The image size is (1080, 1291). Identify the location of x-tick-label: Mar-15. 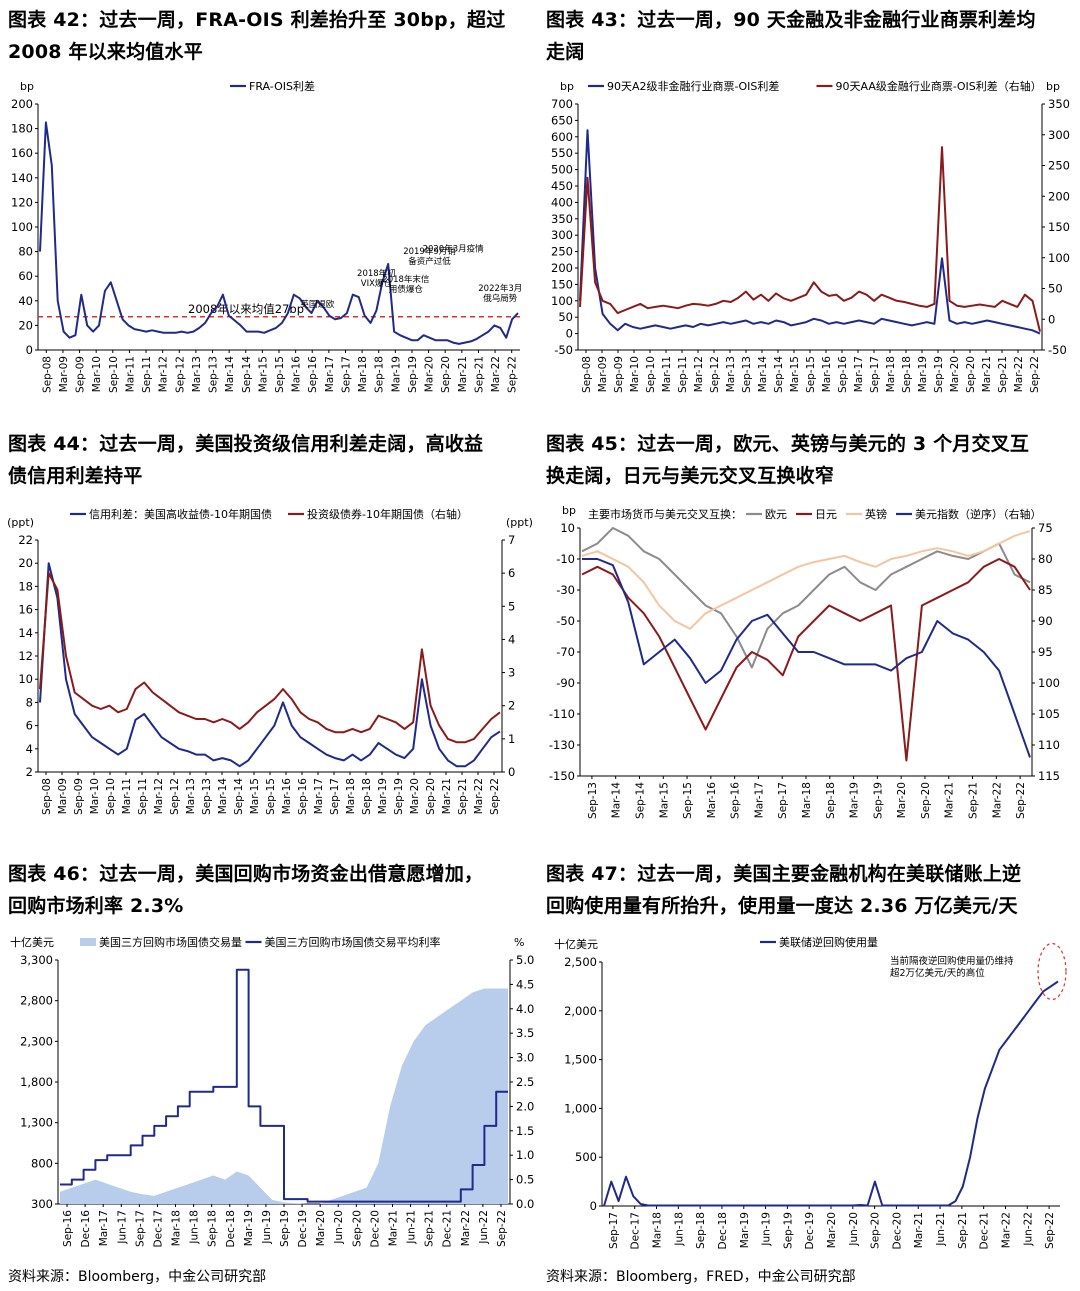
(795, 374).